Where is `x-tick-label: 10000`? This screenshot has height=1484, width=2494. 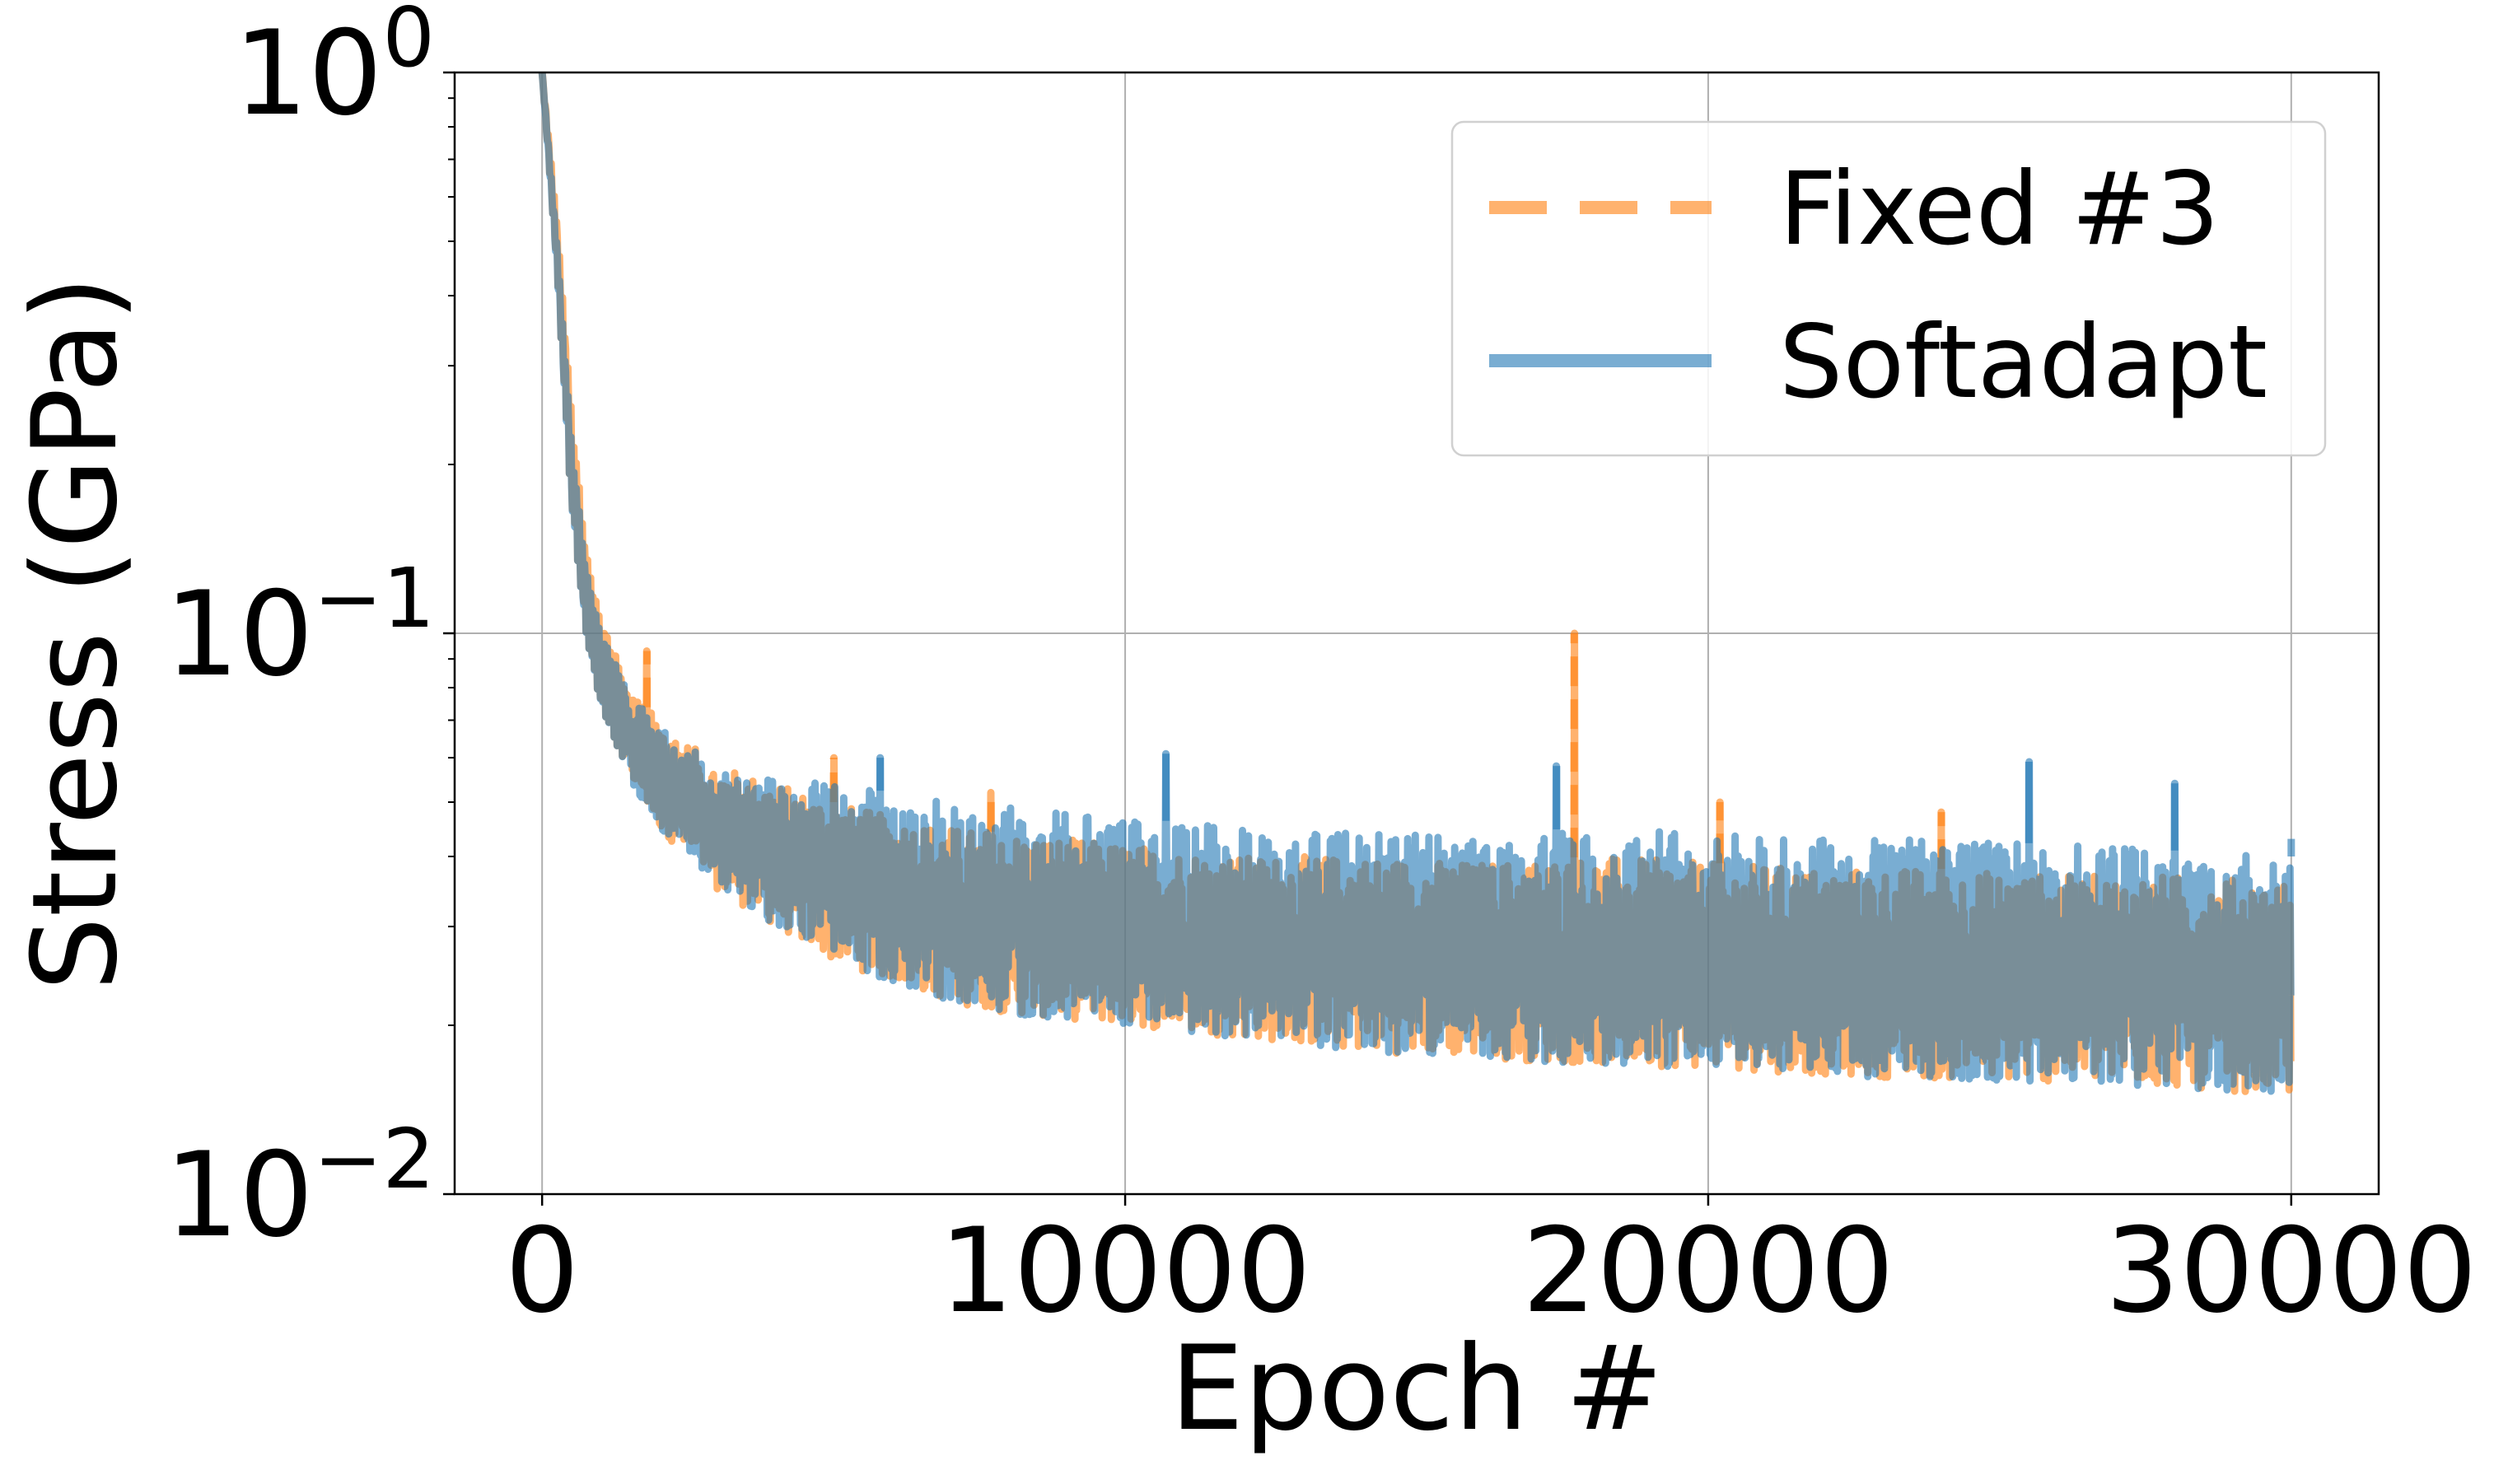
x-tick-label: 10000 is located at coordinates (1125, 1271).